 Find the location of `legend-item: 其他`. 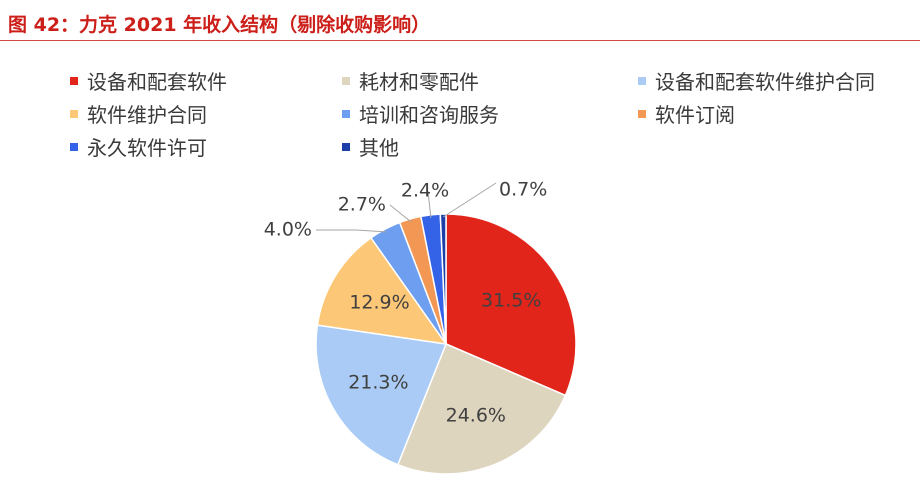

legend-item: 其他 is located at coordinates (370, 146).